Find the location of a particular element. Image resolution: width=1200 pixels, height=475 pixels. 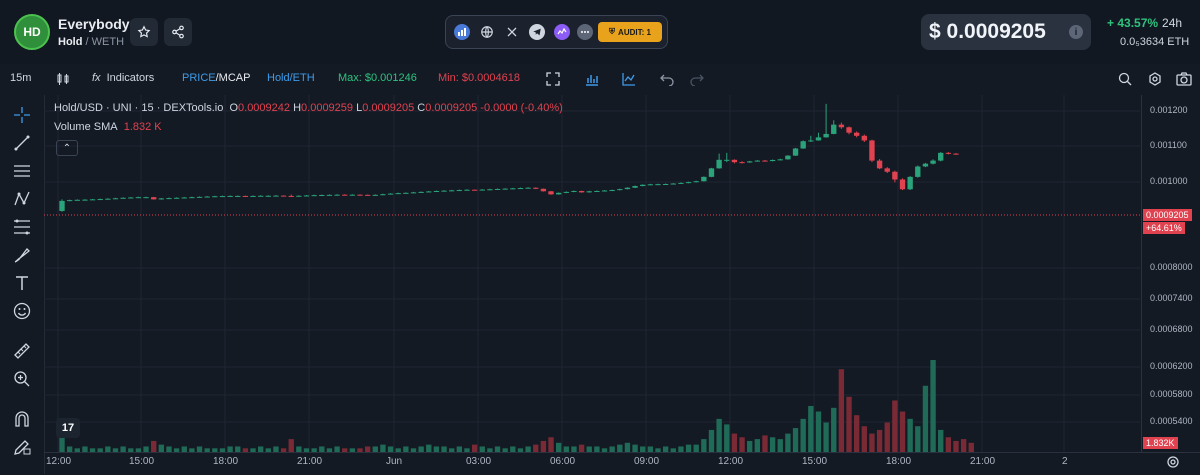

fib-tool is located at coordinates (22, 227).